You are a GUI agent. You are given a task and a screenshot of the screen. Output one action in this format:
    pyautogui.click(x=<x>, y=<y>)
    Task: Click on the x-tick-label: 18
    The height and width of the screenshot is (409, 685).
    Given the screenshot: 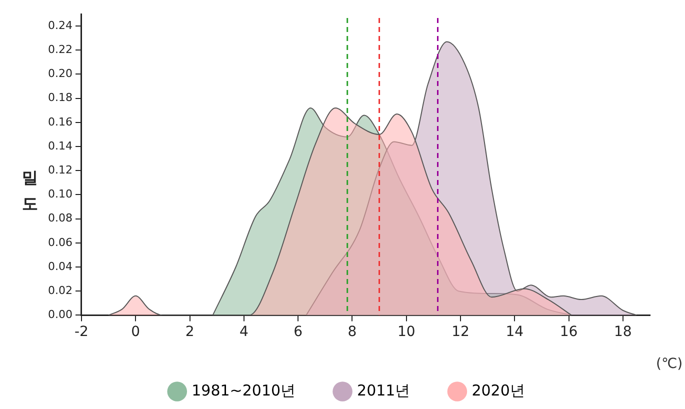 What is the action you would take?
    pyautogui.click(x=623, y=332)
    